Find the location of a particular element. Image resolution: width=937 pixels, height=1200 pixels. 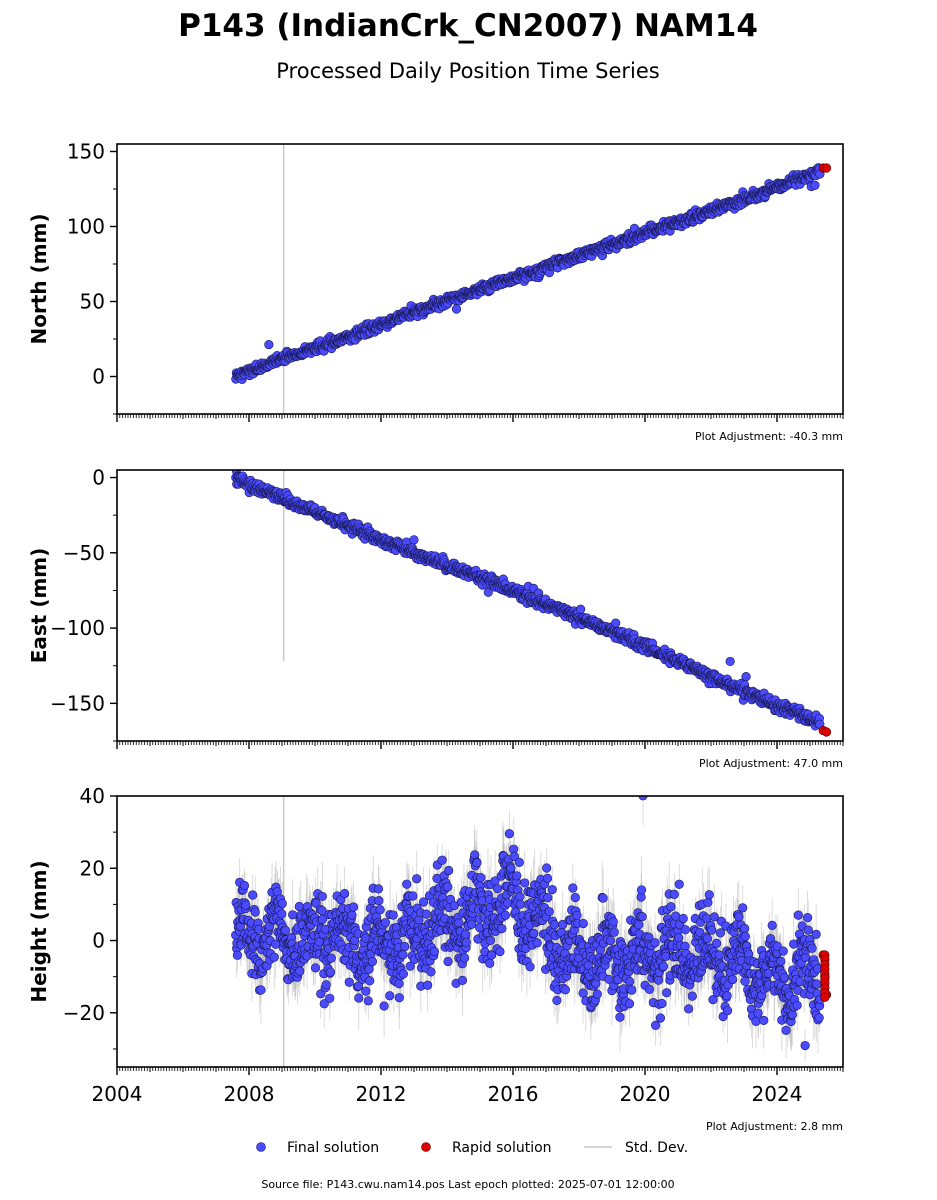

panel-1-final-points is located at coordinates (528, 273).